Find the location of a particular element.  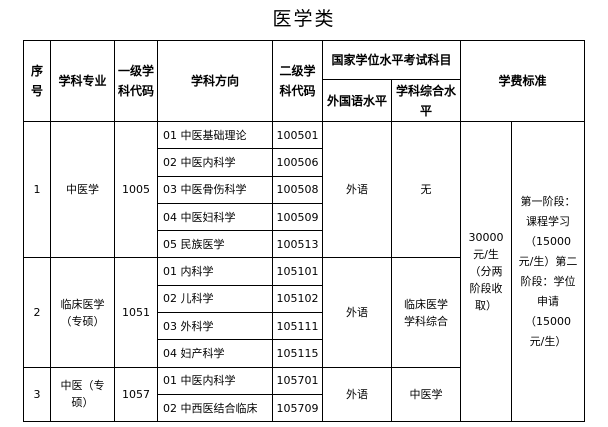

table-row: 02 中西医结合临床 105709 is located at coordinates (304, 408).